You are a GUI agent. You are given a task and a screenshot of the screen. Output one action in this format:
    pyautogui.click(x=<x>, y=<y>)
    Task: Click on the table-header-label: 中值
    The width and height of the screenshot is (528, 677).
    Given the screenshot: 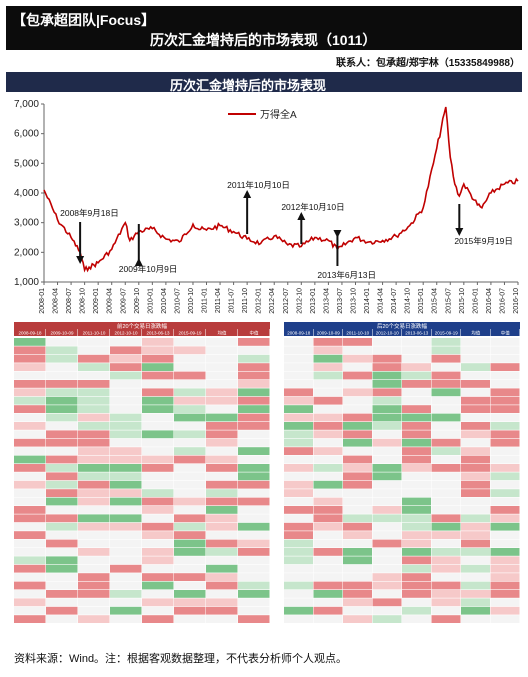 What is the action you would take?
    pyautogui.click(x=254, y=333)
    